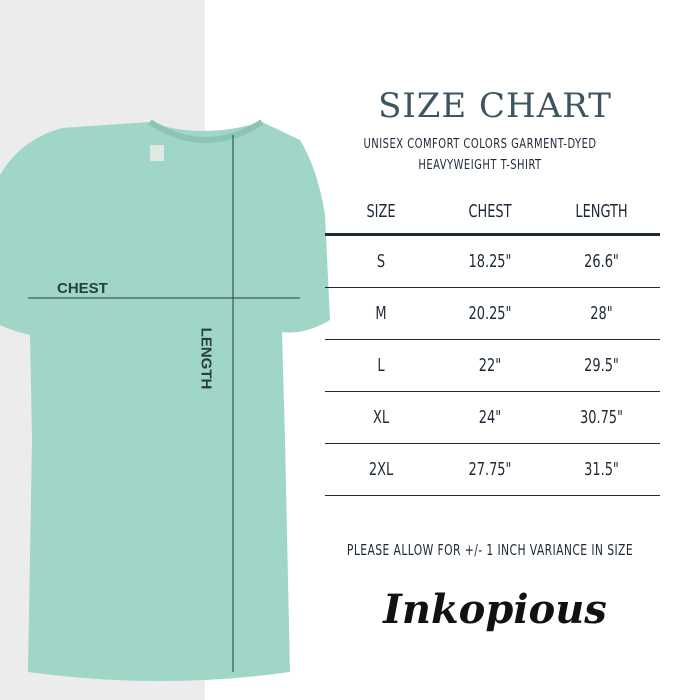 This screenshot has width=700, height=700. I want to click on subtitle-line-1: UNISEX COMFORT COLORS GARMENT-DYED, so click(480, 144).